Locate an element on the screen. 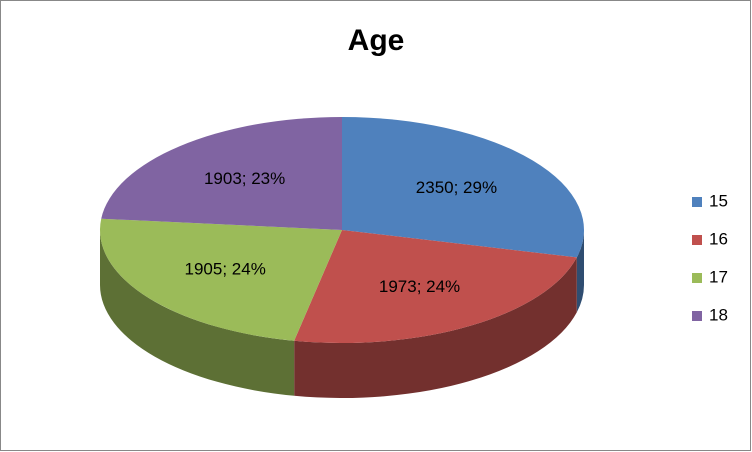 The image size is (752, 452). chart-title: Age is located at coordinates (376, 40).